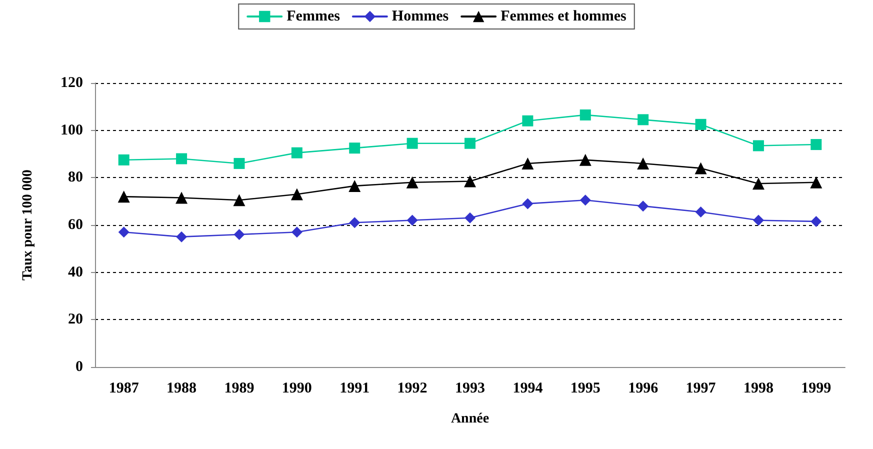  I want to click on x-tick-label: 1992, so click(412, 388).